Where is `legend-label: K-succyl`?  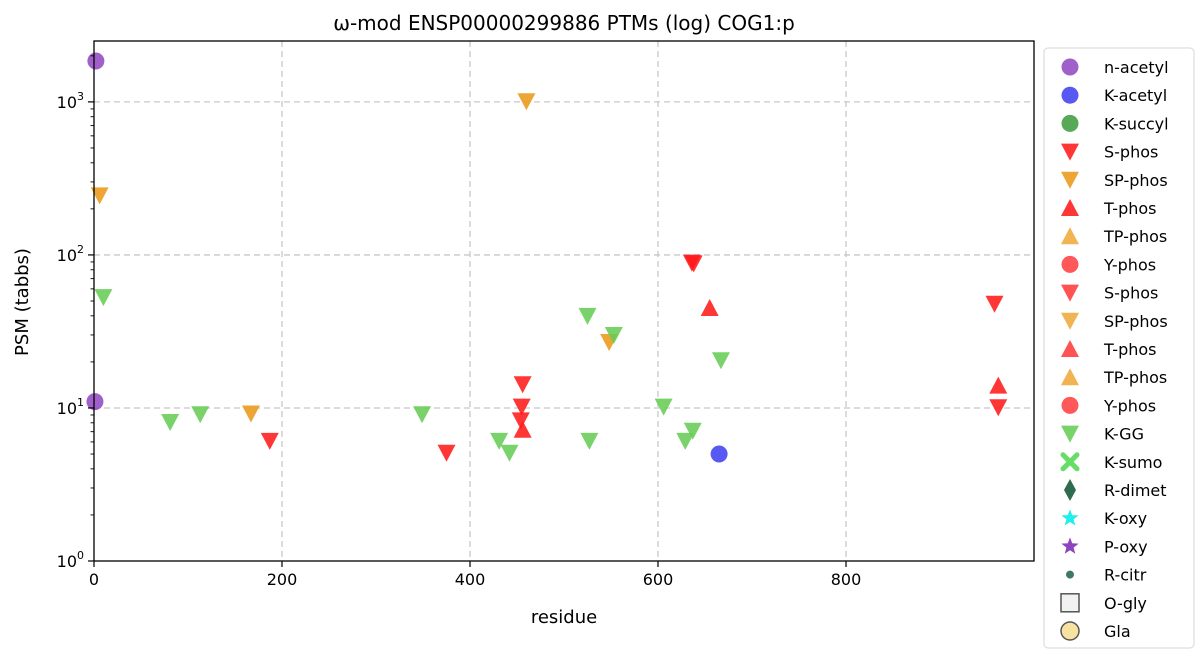 legend-label: K-succyl is located at coordinates (1136, 123).